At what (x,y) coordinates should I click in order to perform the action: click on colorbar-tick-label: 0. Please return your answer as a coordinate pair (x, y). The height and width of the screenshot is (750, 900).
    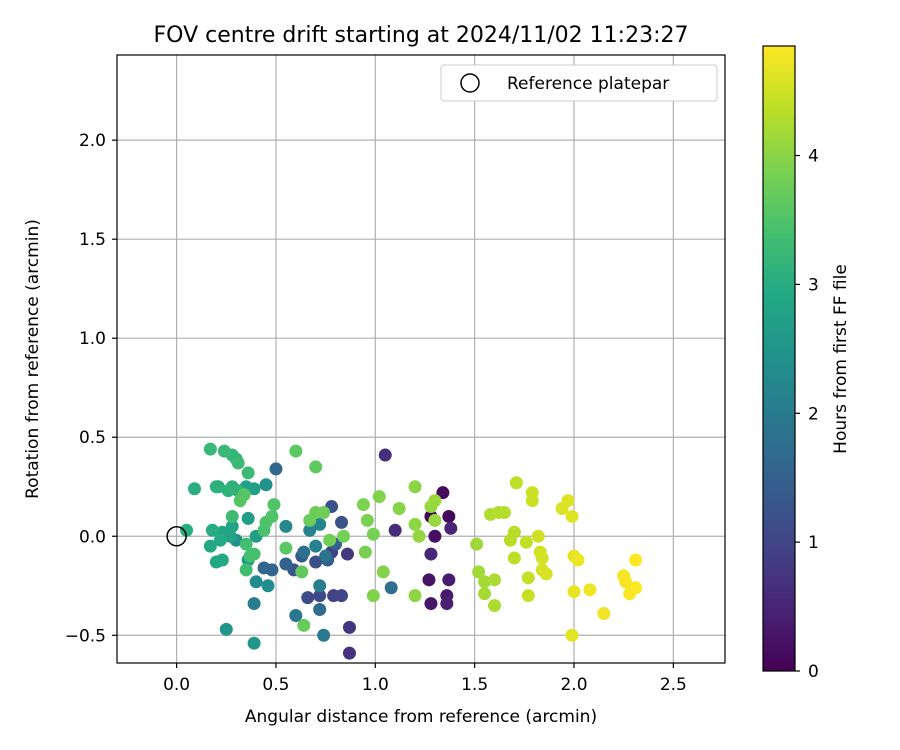
    Looking at the image, I should click on (813, 672).